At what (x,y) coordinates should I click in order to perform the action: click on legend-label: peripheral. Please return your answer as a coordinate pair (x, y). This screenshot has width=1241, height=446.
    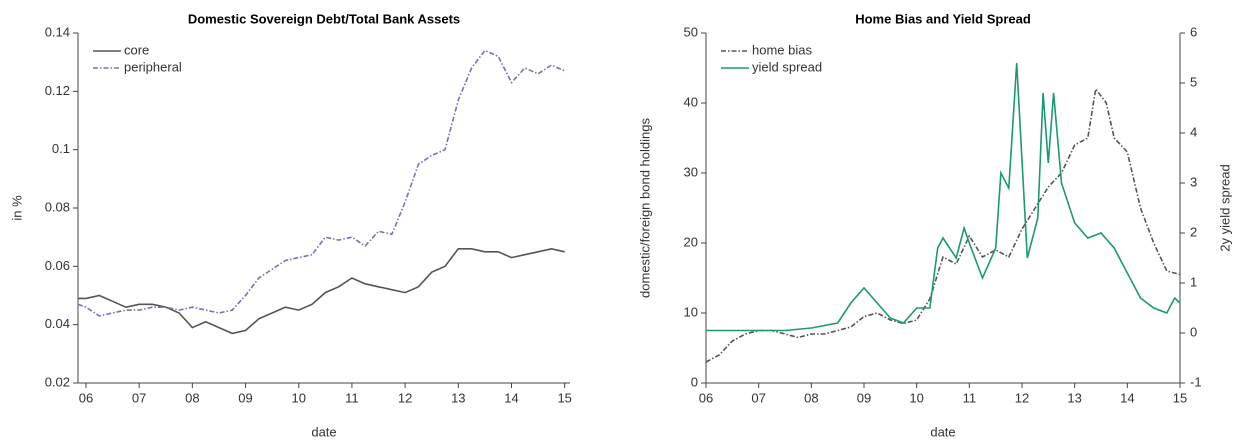
    Looking at the image, I should click on (153, 66).